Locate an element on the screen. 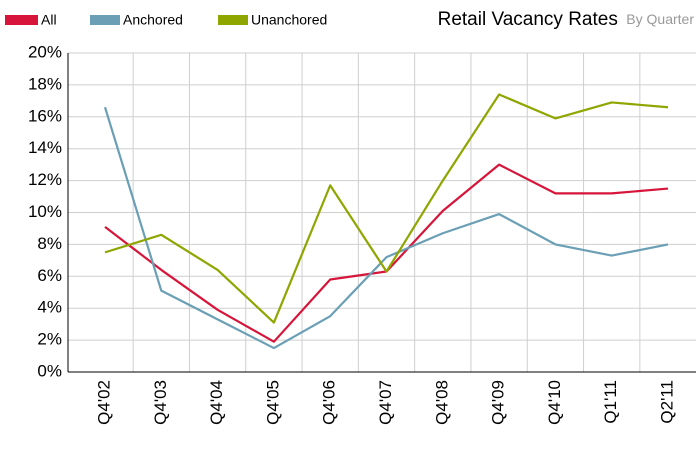 This screenshot has height=451, width=696. x-tick-label: Q4'06 is located at coordinates (329, 402).